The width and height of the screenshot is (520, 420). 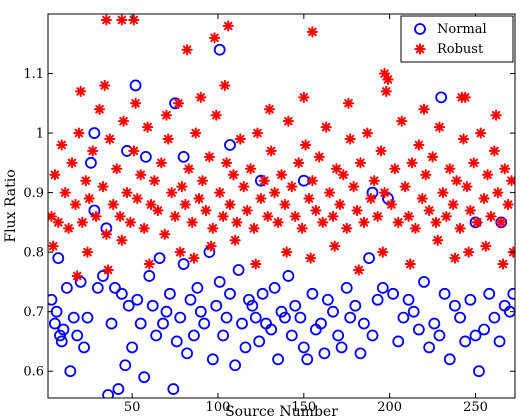 I want to click on legend-label-normal: Normal, so click(x=462, y=29).